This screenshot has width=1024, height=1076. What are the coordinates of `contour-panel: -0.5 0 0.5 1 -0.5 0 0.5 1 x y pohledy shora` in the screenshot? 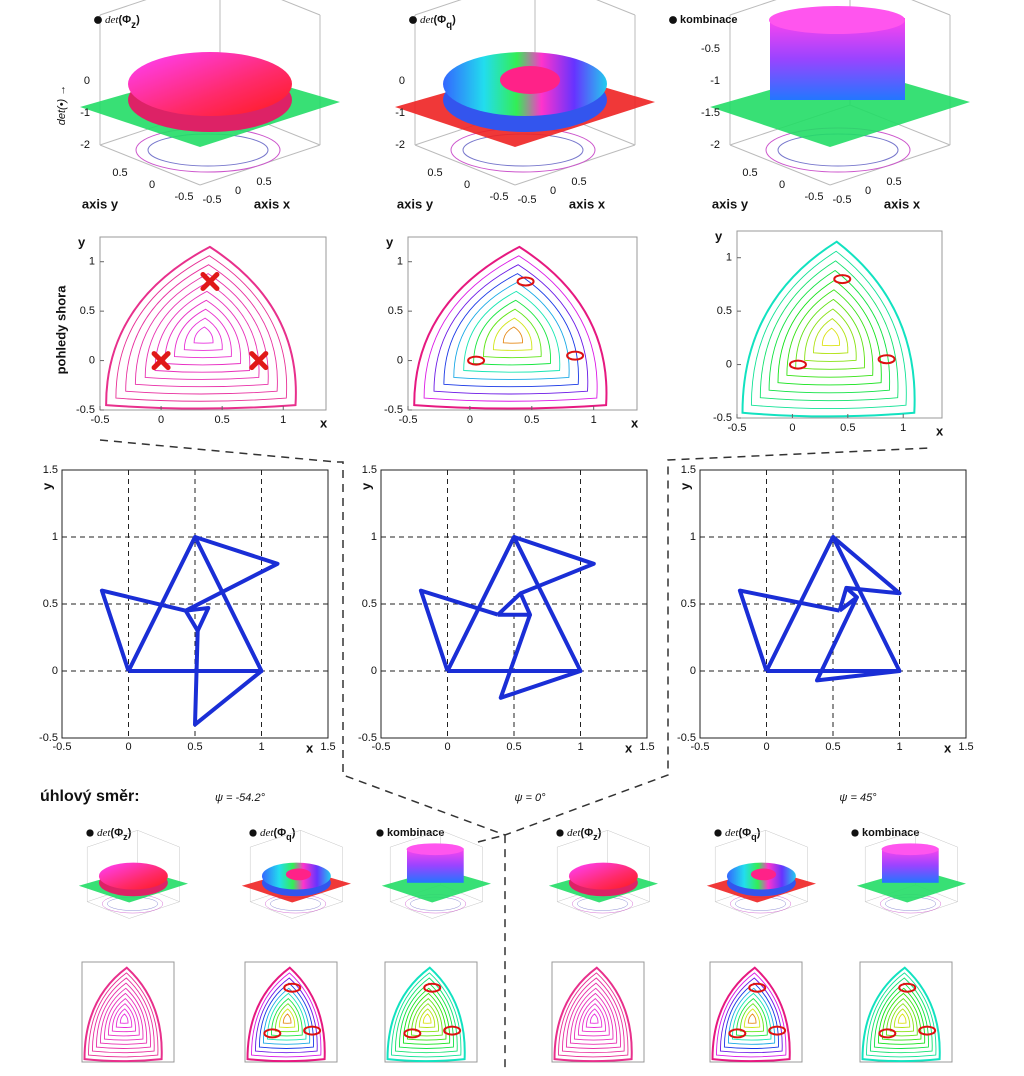 It's located at (190, 332).